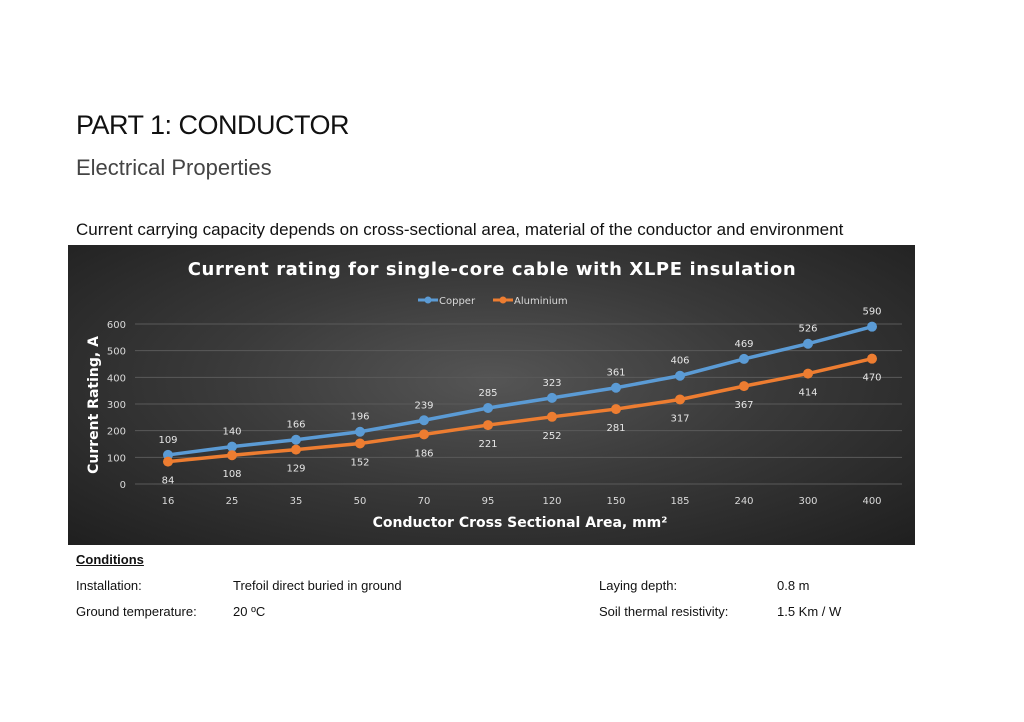 This screenshot has height=722, width=1024. Describe the element at coordinates (807, 393) in the screenshot. I see `data-label: 414` at that location.